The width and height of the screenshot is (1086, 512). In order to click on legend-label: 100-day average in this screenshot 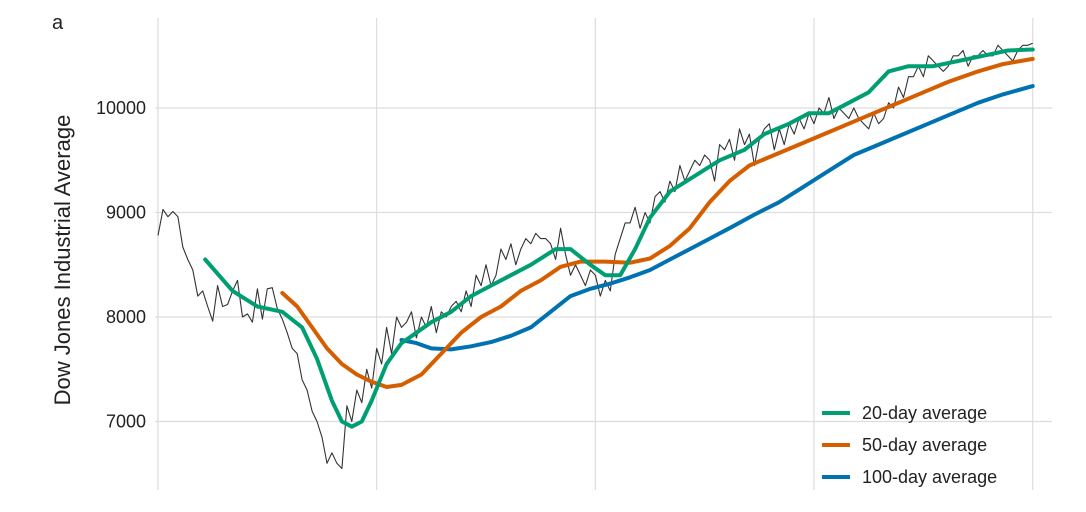, I will do `click(929, 477)`.